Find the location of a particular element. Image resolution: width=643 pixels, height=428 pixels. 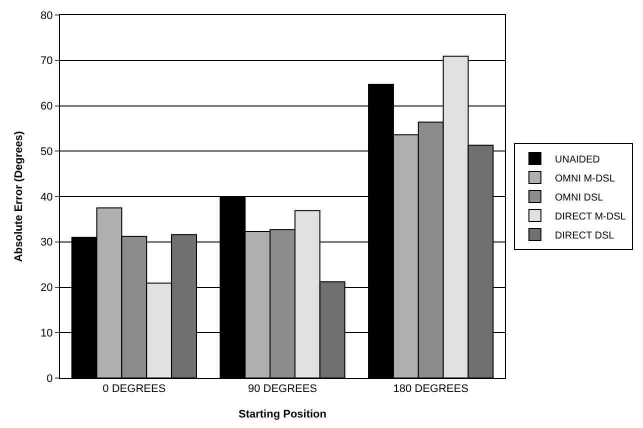

y-tick-label: 20 is located at coordinates (46, 288).